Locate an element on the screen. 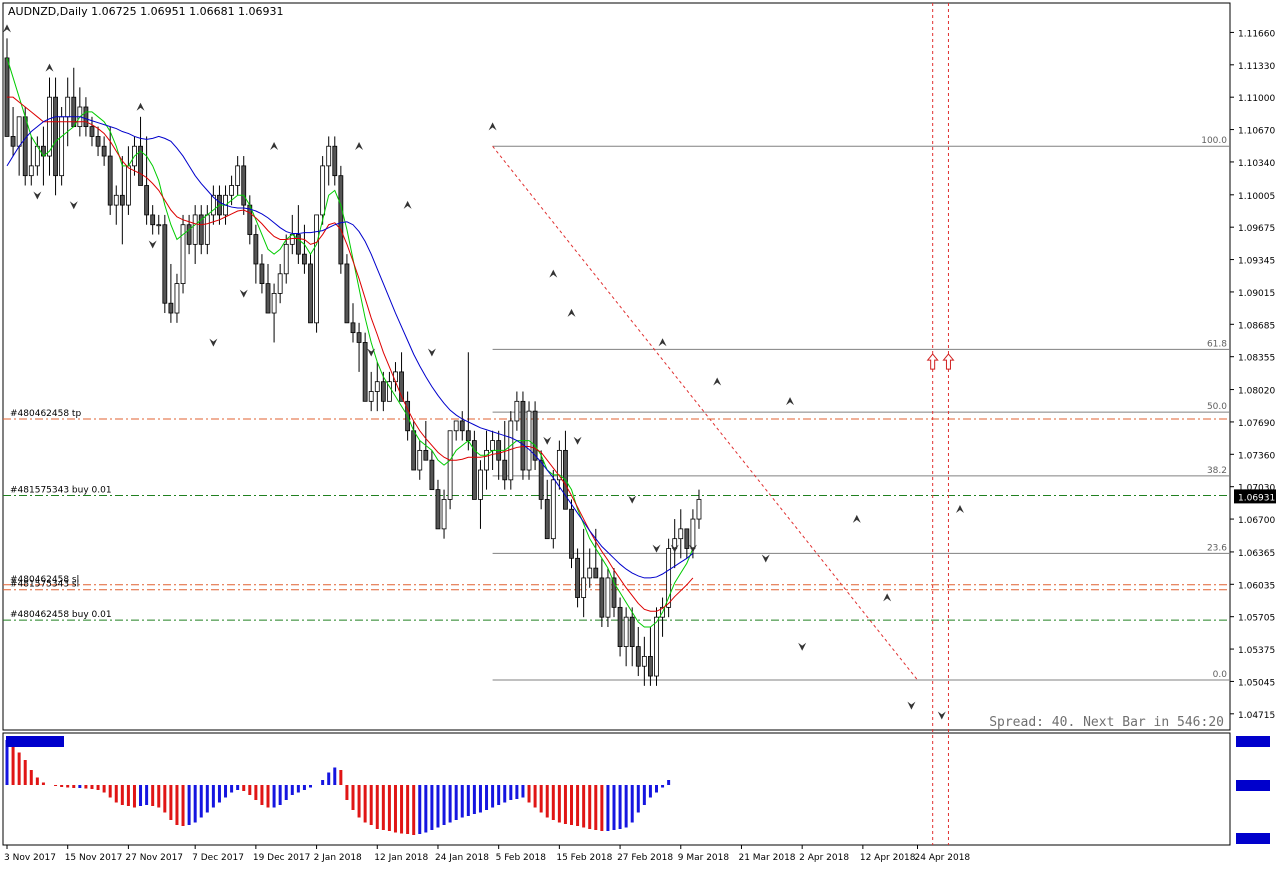 This screenshot has width=1276, height=871. current-price-badge is located at coordinates (1255, 496).